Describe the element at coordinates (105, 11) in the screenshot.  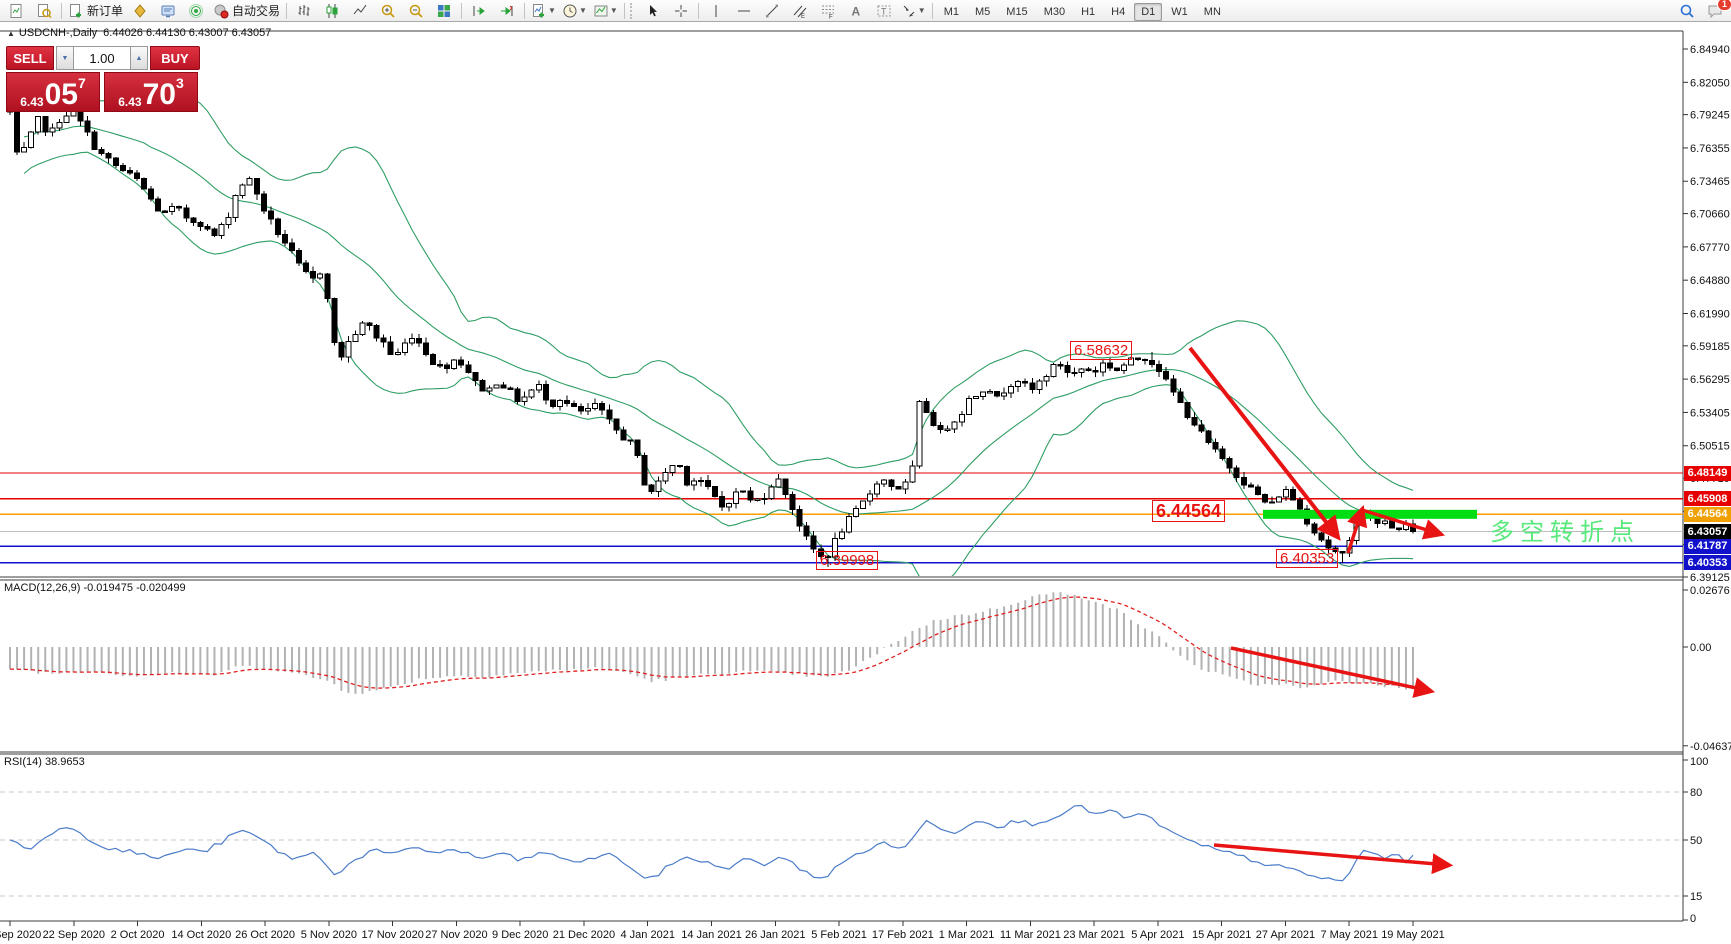
I see `new-order-label: 新订单` at that location.